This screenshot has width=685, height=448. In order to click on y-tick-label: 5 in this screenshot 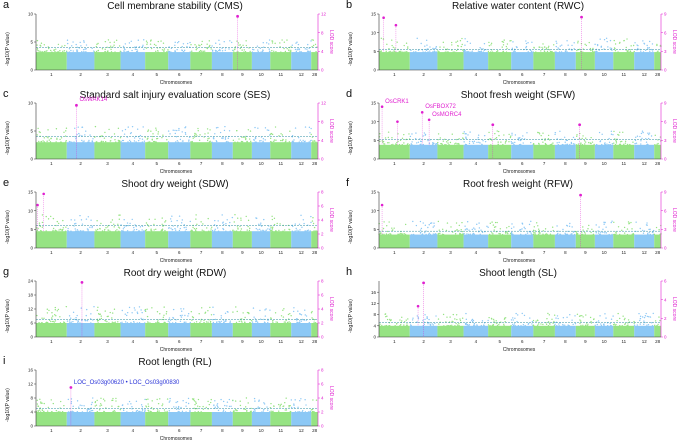, I will do `click(374, 140)`.